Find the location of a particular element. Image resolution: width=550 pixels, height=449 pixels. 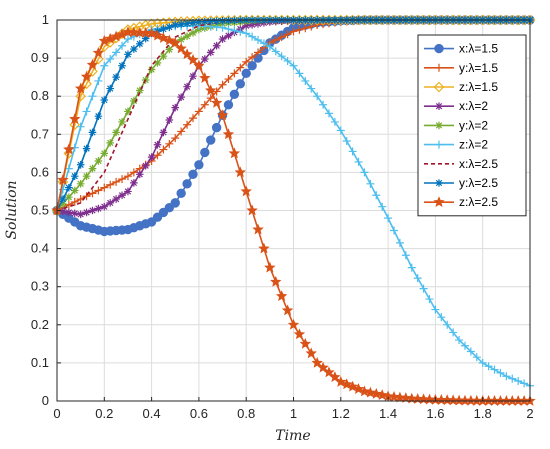

legend-label: y:λ=2 is located at coordinates (473, 125).